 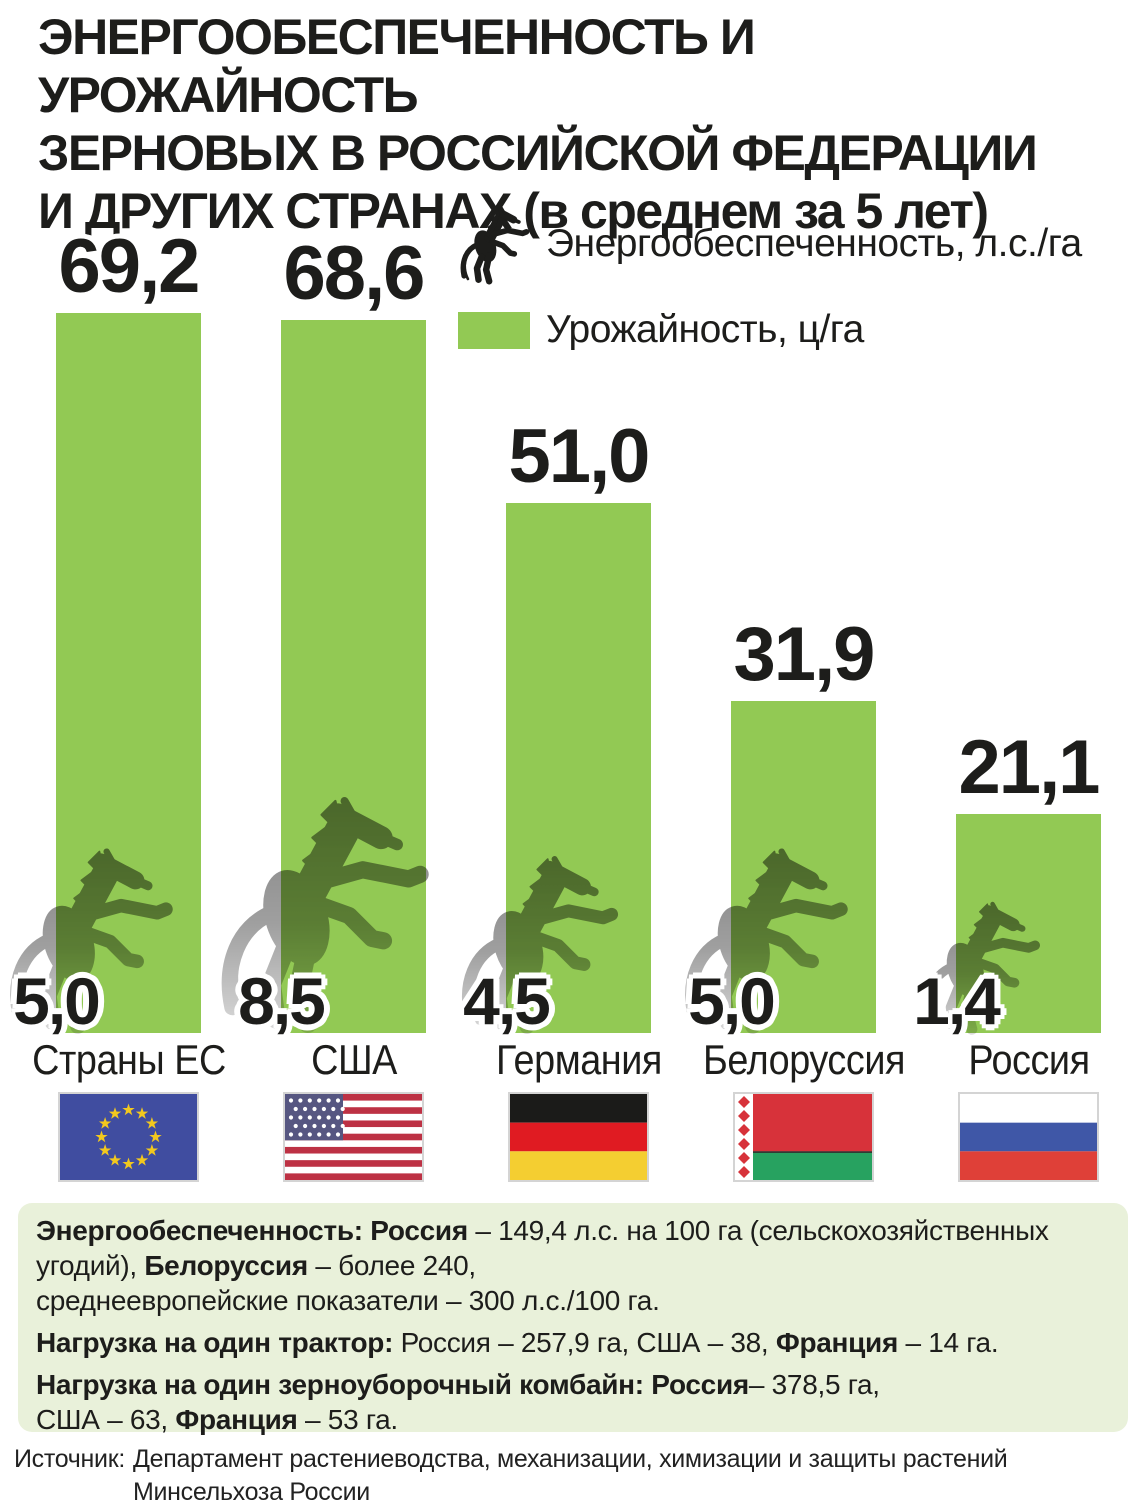 I want to click on yield-swatch-holder, so click(x=499, y=330).